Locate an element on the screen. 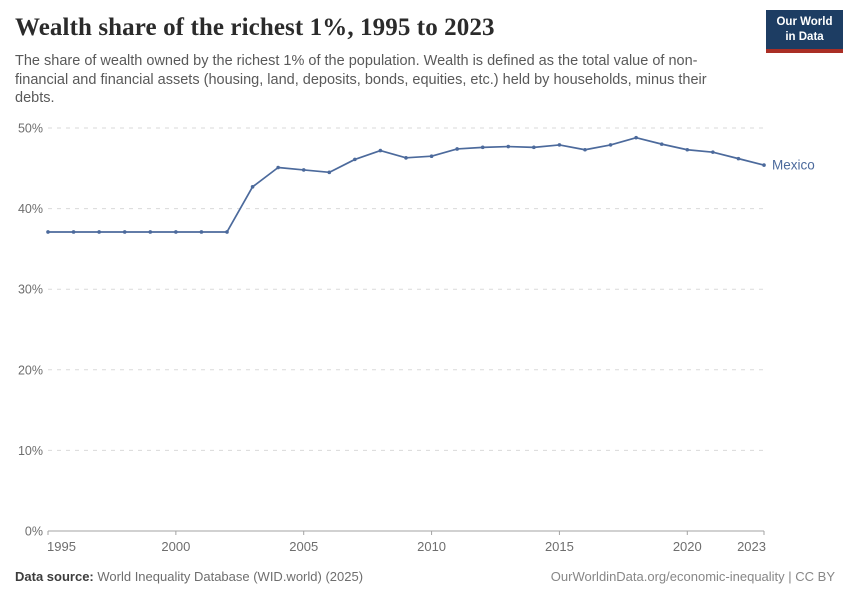 The height and width of the screenshot is (600, 850). y-axis-label: 30% is located at coordinates (30, 290).